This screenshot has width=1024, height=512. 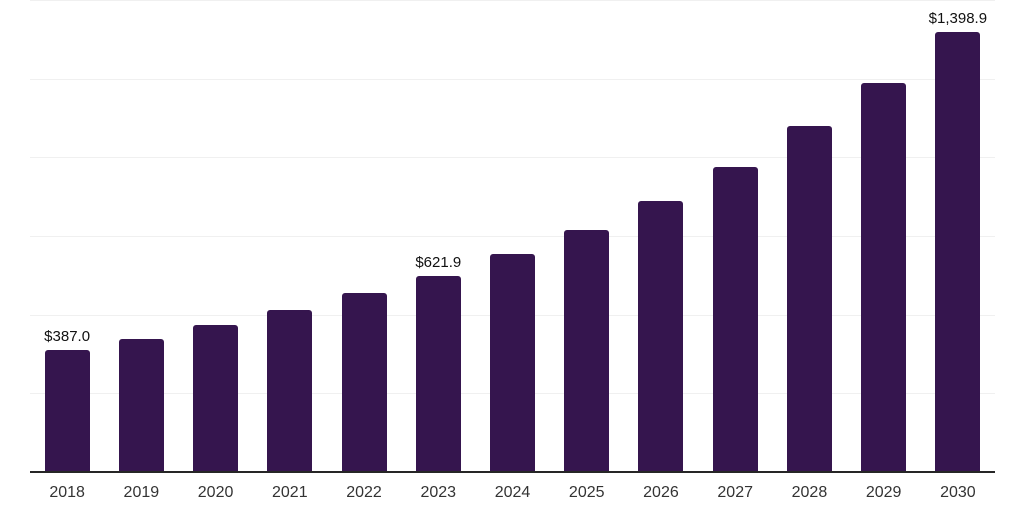 What do you see at coordinates (364, 492) in the screenshot?
I see `x-tick-label-2022: 2022` at bounding box center [364, 492].